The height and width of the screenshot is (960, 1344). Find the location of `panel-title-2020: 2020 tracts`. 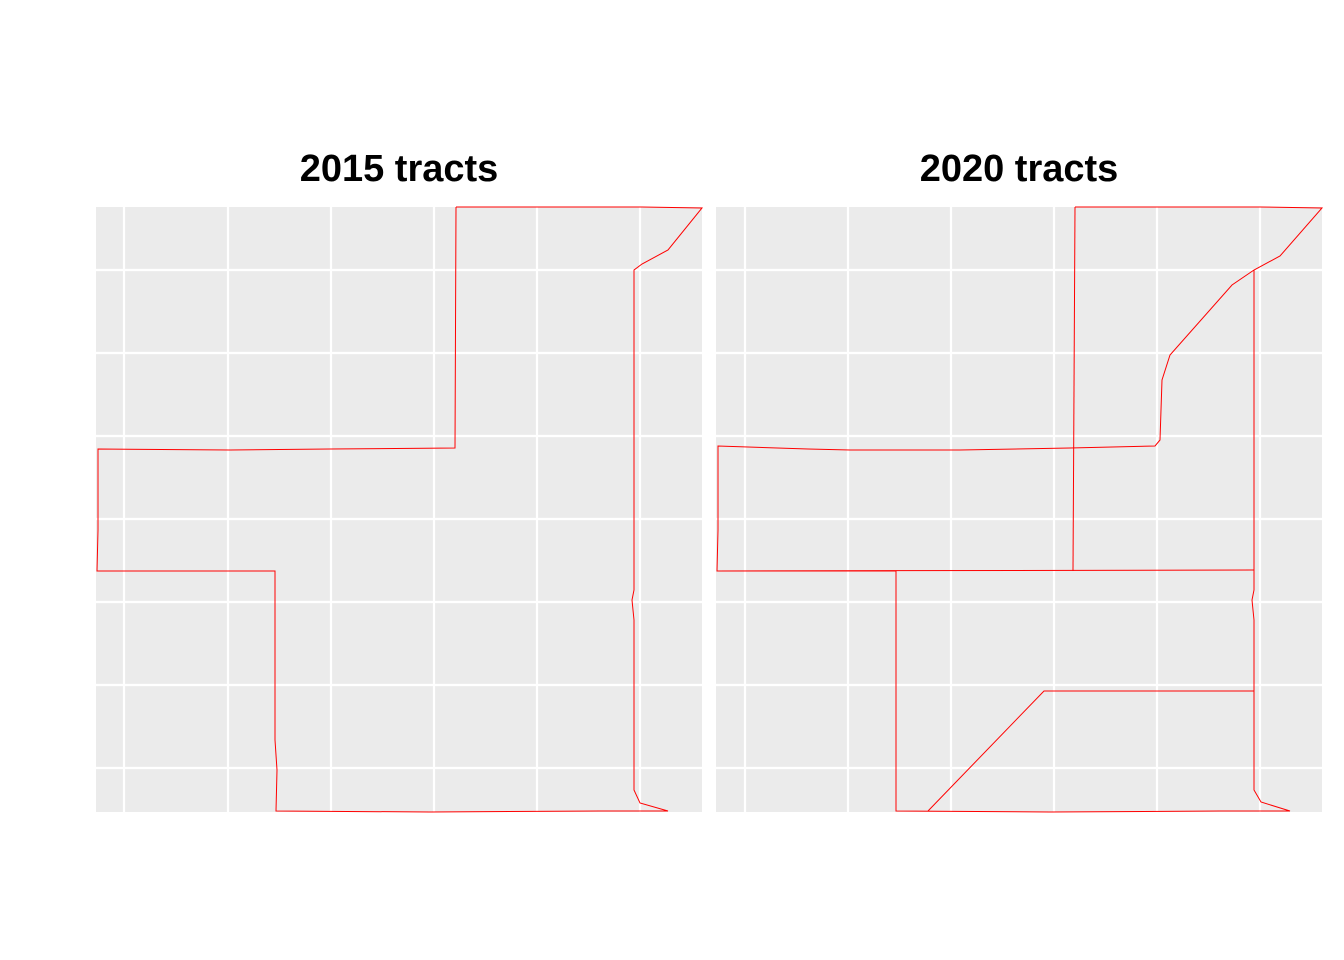

panel-title-2020: 2020 tracts is located at coordinates (1019, 169).